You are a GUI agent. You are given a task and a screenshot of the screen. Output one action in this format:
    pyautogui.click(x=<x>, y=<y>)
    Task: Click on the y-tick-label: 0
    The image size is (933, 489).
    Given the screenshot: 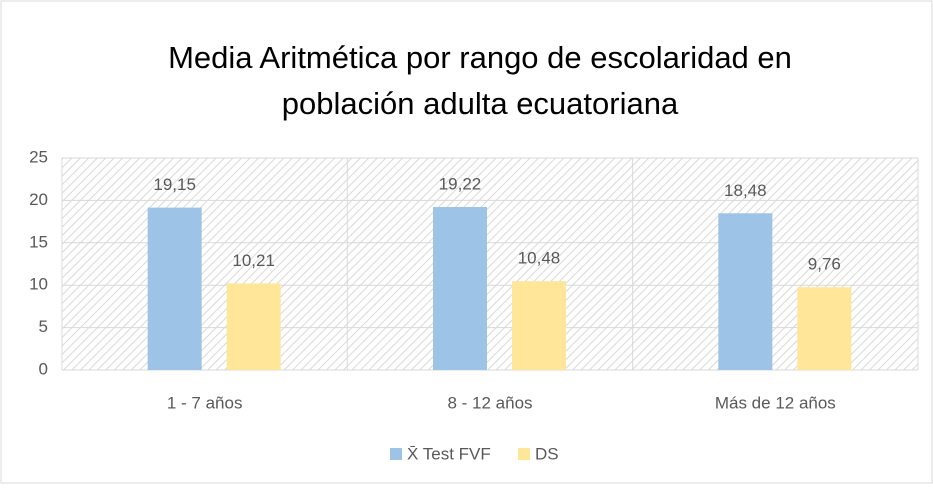 What is the action you would take?
    pyautogui.click(x=43, y=368)
    